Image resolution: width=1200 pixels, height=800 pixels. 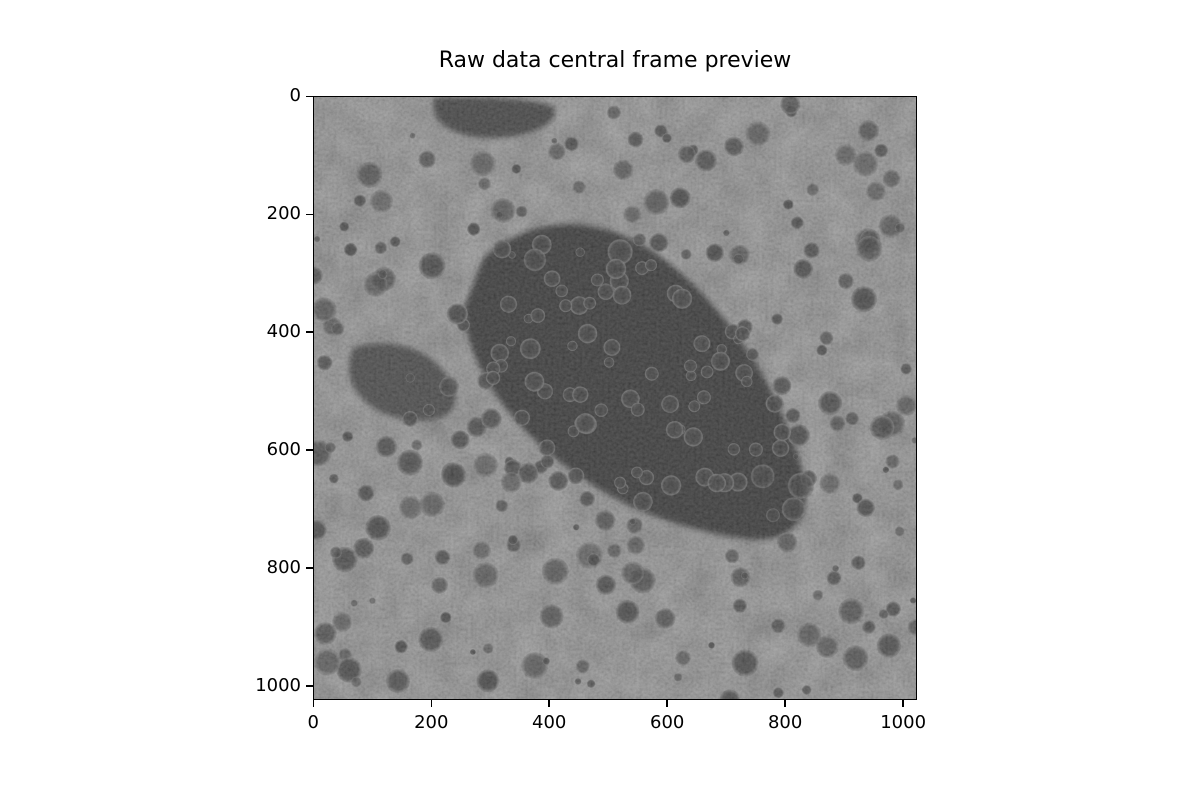 I want to click on x-tick-label: 0, so click(x=313, y=722).